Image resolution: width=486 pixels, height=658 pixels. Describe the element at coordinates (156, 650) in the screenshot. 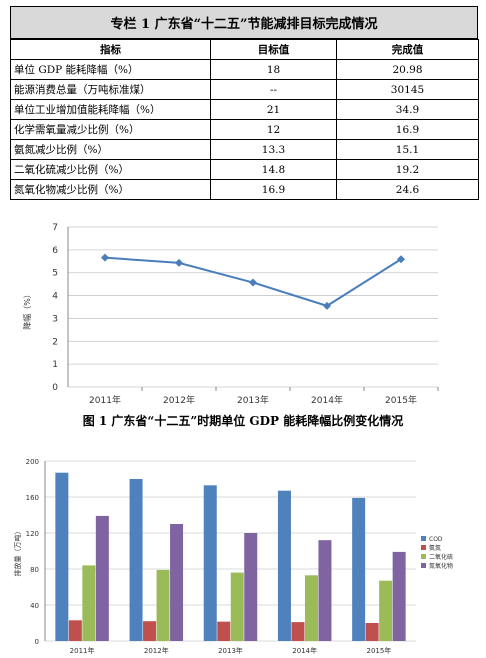

I see `bar-x-tick-label: 2012年` at that location.